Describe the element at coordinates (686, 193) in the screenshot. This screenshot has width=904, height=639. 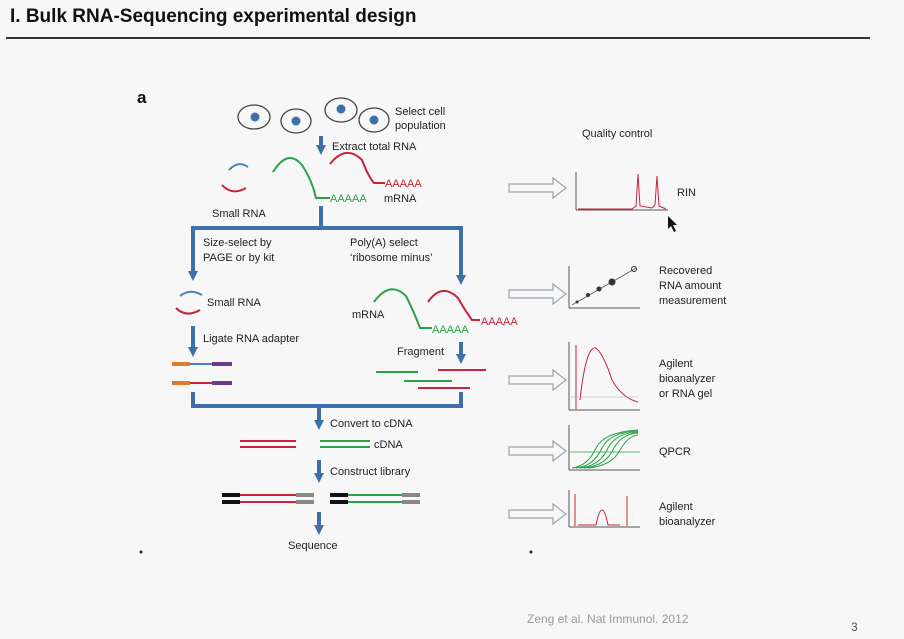
I see `rin-label: RIN` at that location.